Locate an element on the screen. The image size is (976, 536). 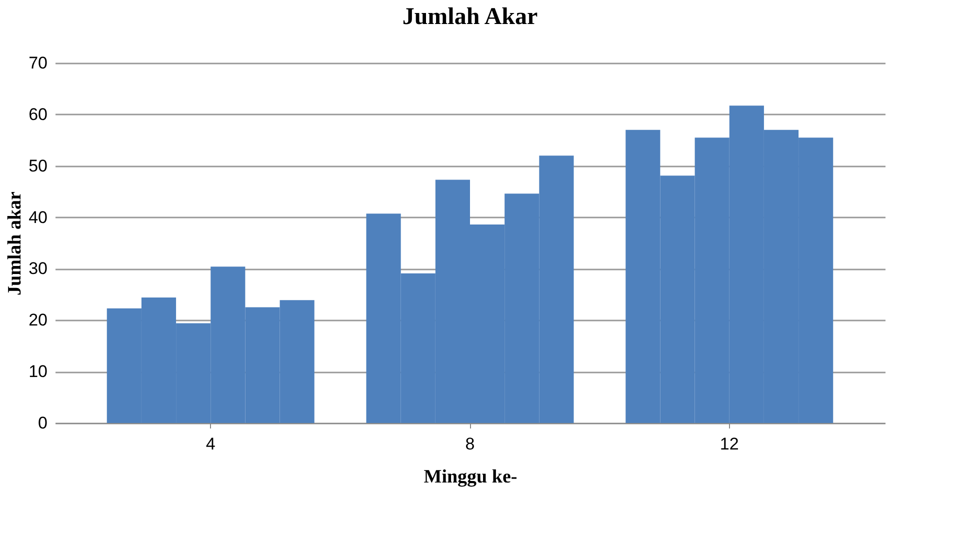
y-tick-label: 30 is located at coordinates (38, 268).